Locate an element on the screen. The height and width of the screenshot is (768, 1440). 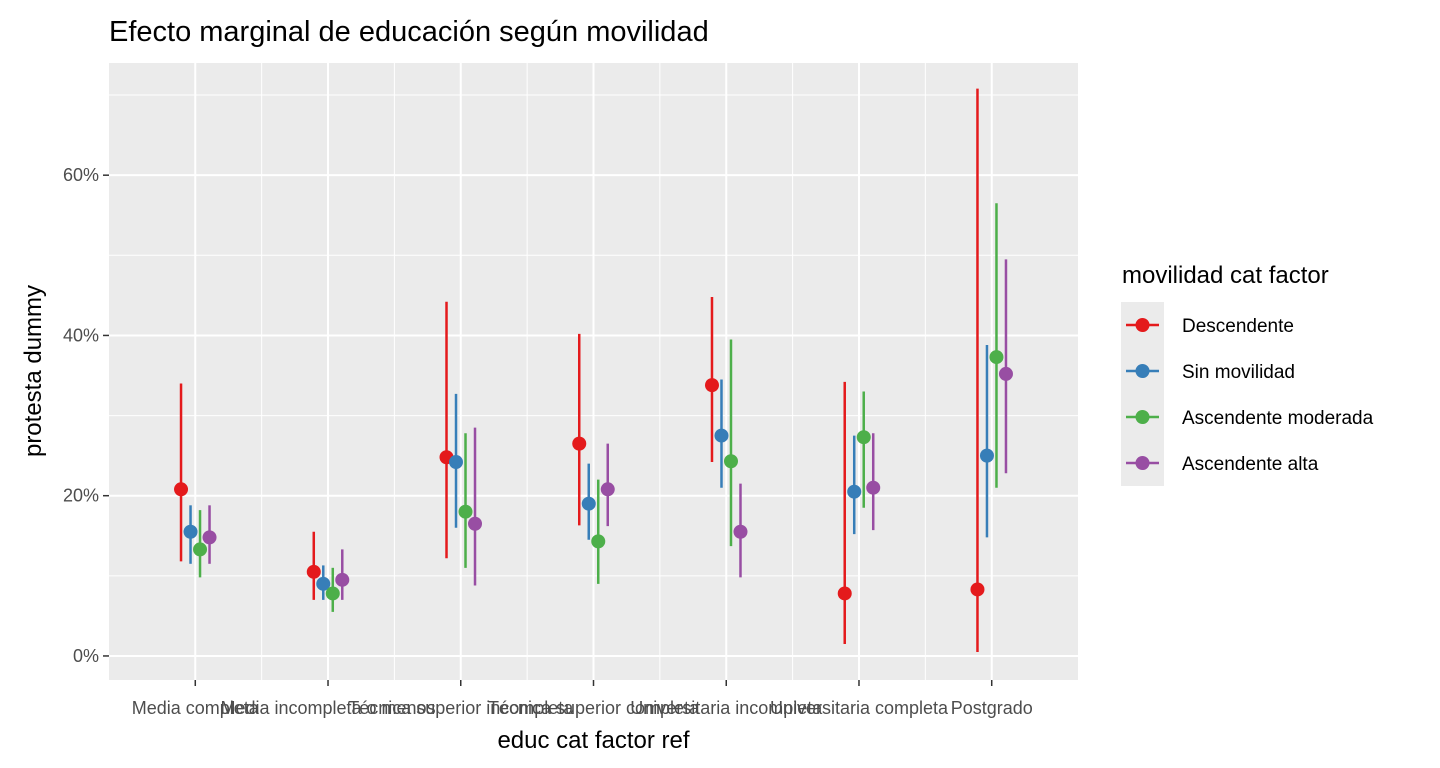
legend-item: Descendente is located at coordinates (1210, 326).